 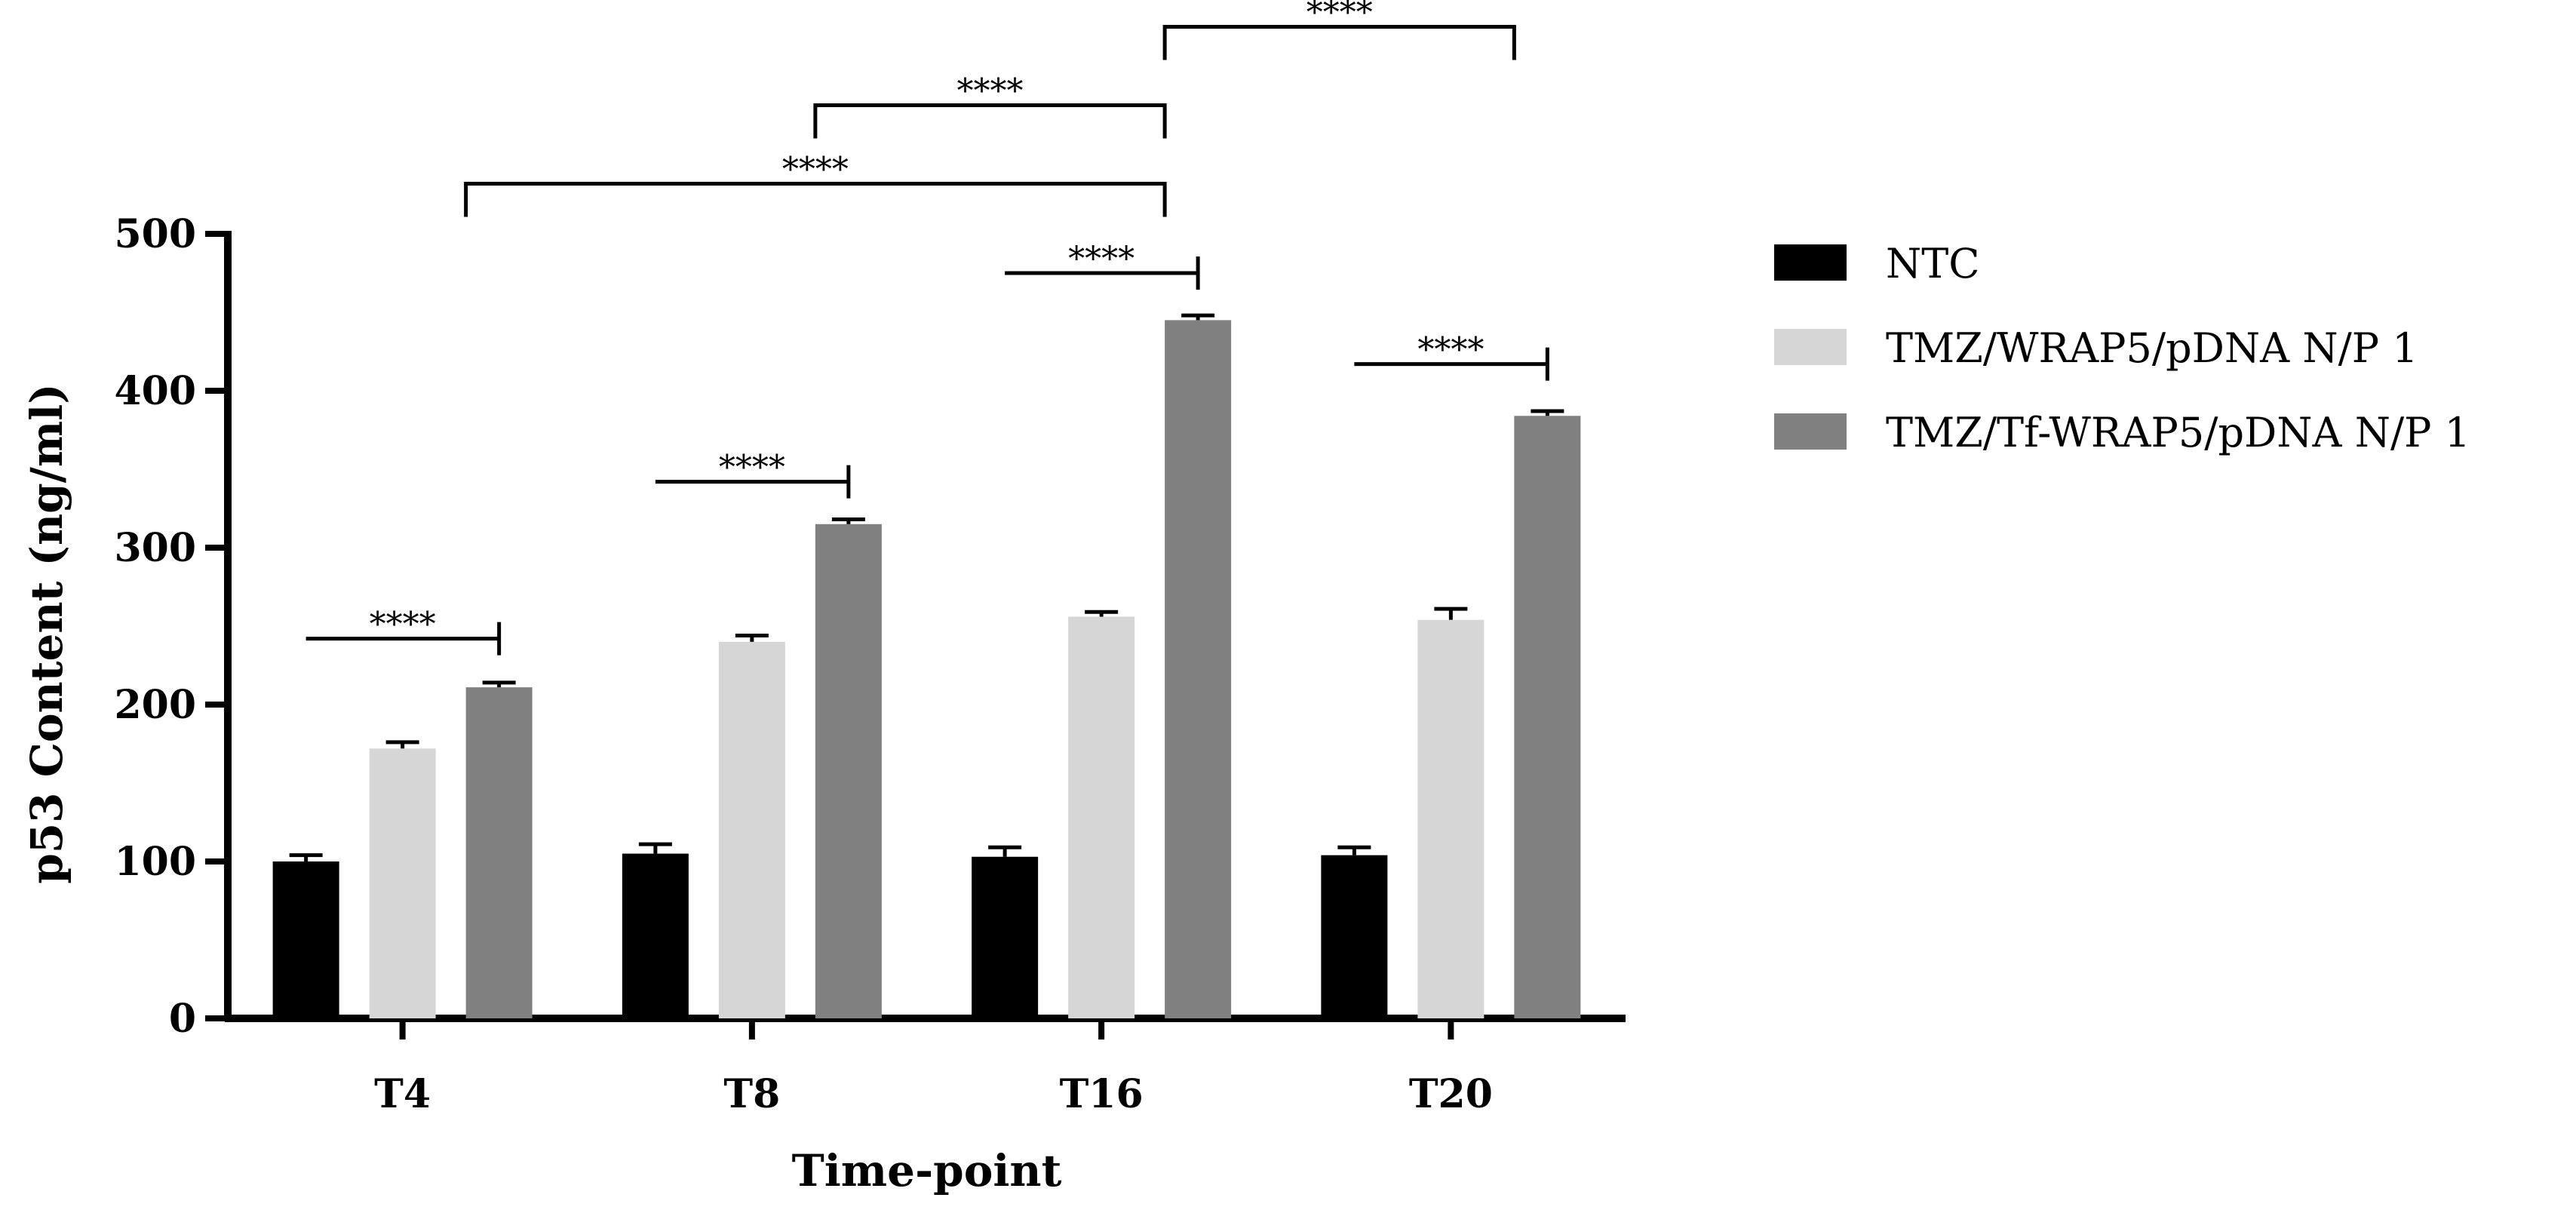 What do you see at coordinates (155, 391) in the screenshot?
I see `y-tick-label: 400` at bounding box center [155, 391].